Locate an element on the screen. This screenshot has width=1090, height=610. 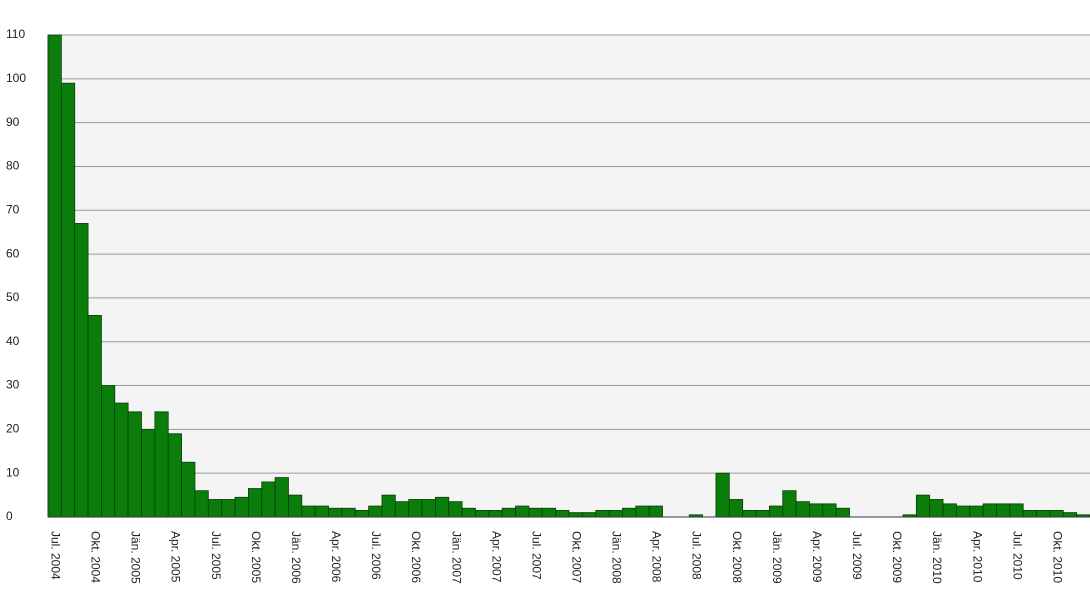
x-tick-label: Jul. 2009 is located at coordinates (857, 555).